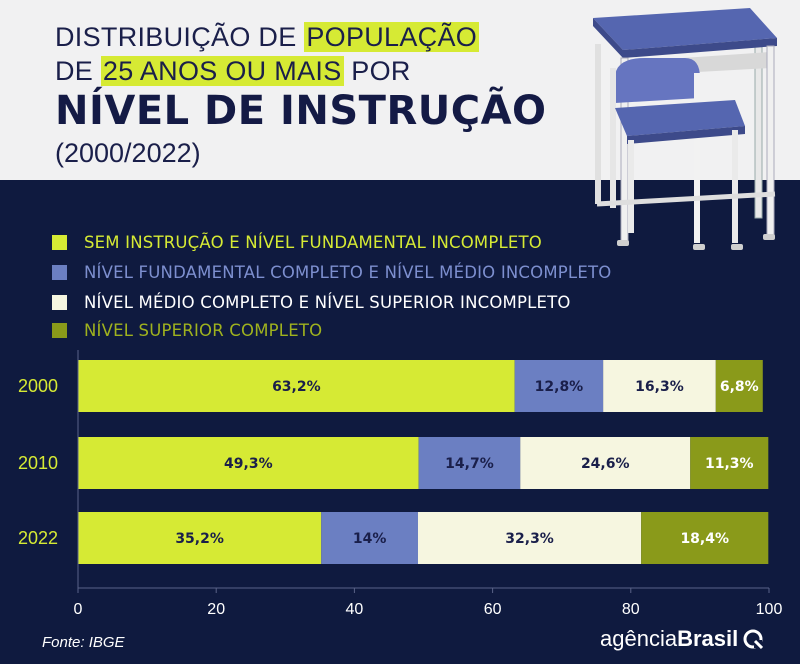  I want to click on data-label: 32,3%, so click(529, 539).